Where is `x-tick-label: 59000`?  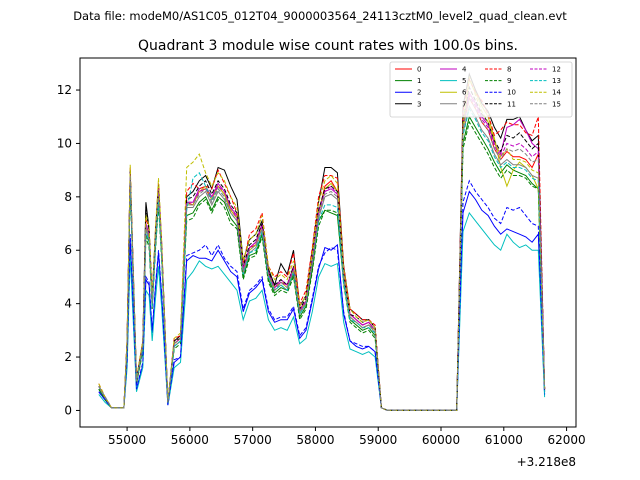
x-tick-label: 59000 is located at coordinates (378, 440).